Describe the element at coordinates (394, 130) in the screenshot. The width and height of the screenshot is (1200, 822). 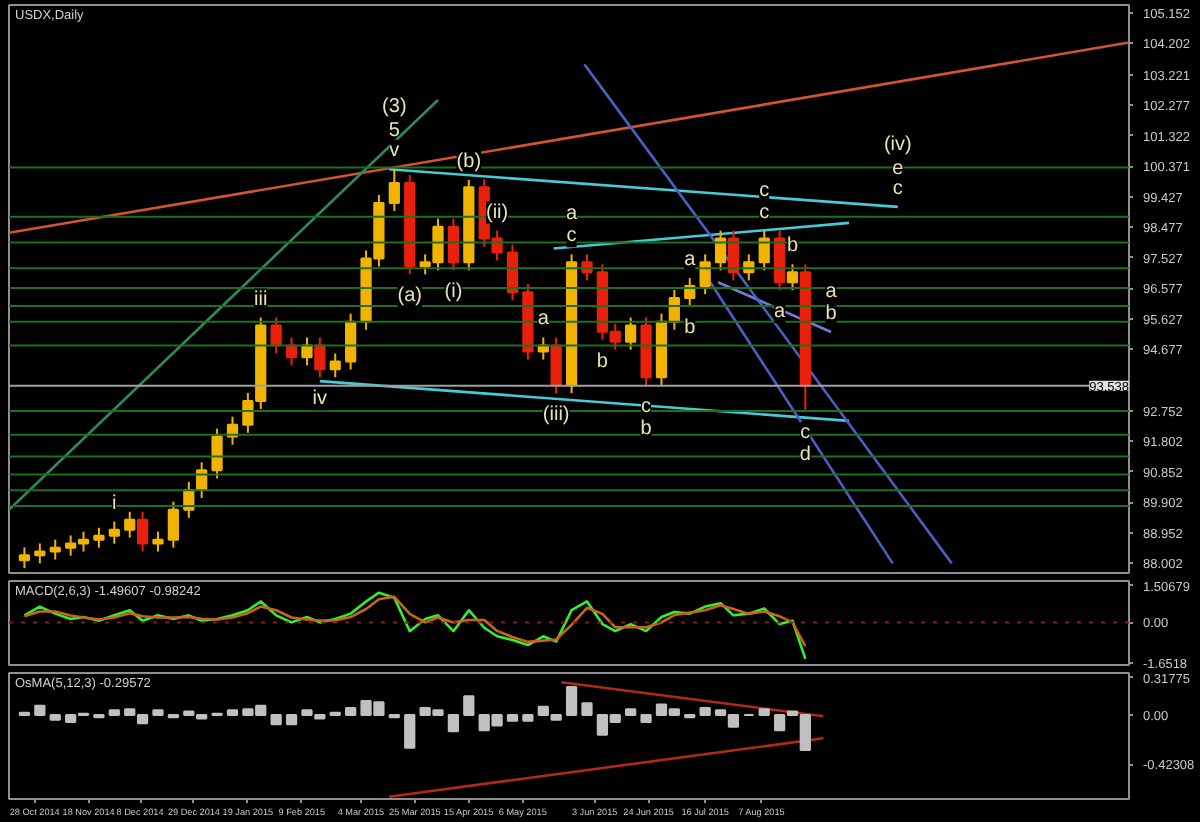
I see `annotation: 5` at that location.